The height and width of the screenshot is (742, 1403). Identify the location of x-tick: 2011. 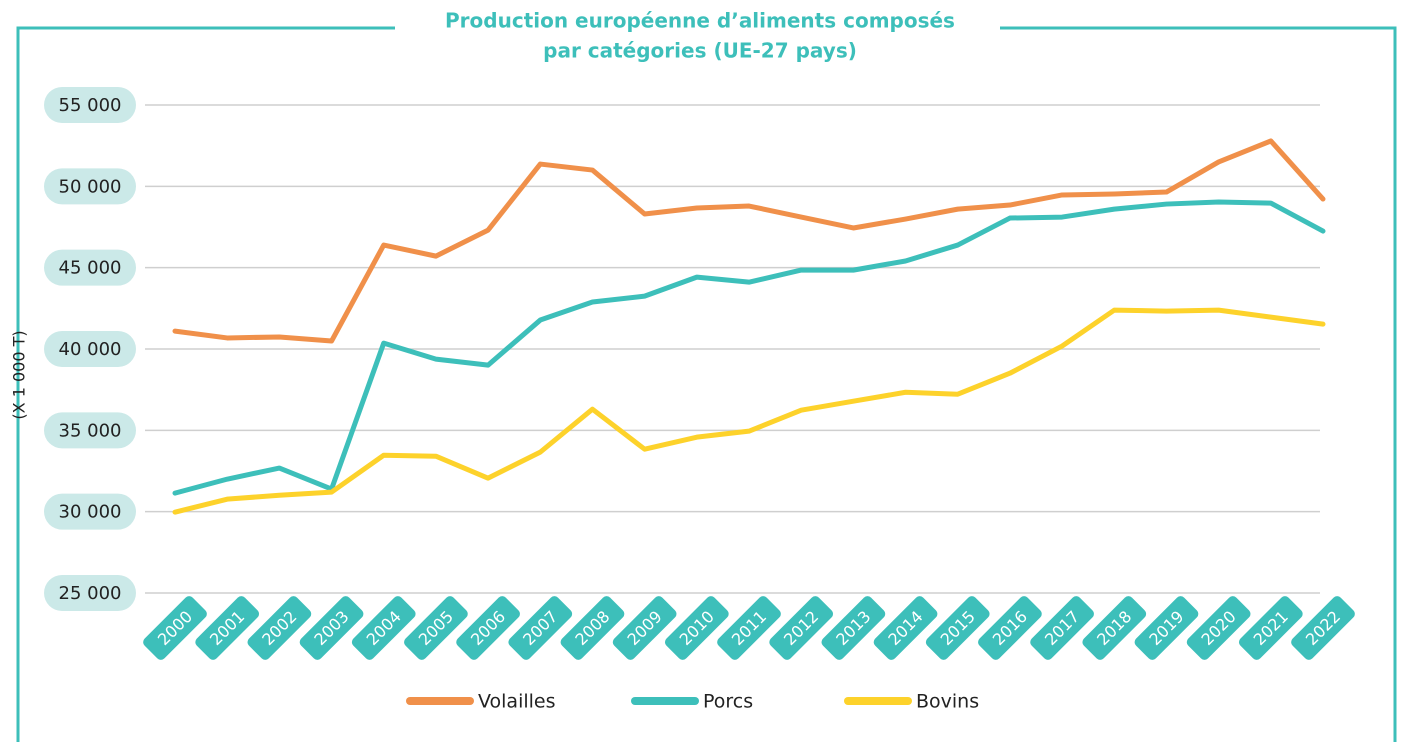
(749, 628).